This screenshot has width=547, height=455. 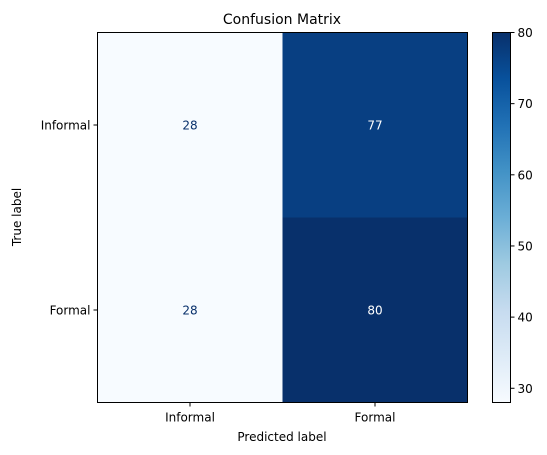 I want to click on cell-value-label: 80, so click(x=374, y=311).